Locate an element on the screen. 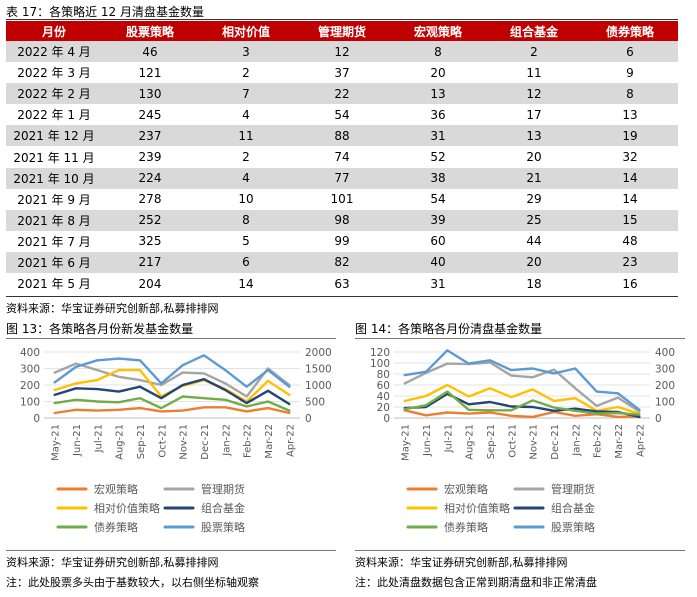  cell-bond: 19 is located at coordinates (630, 136).